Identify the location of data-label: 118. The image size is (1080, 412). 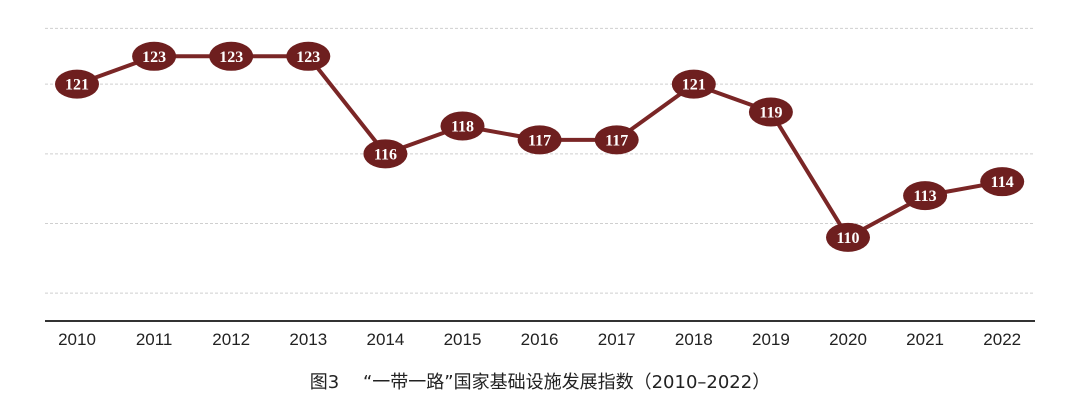
(462, 126).